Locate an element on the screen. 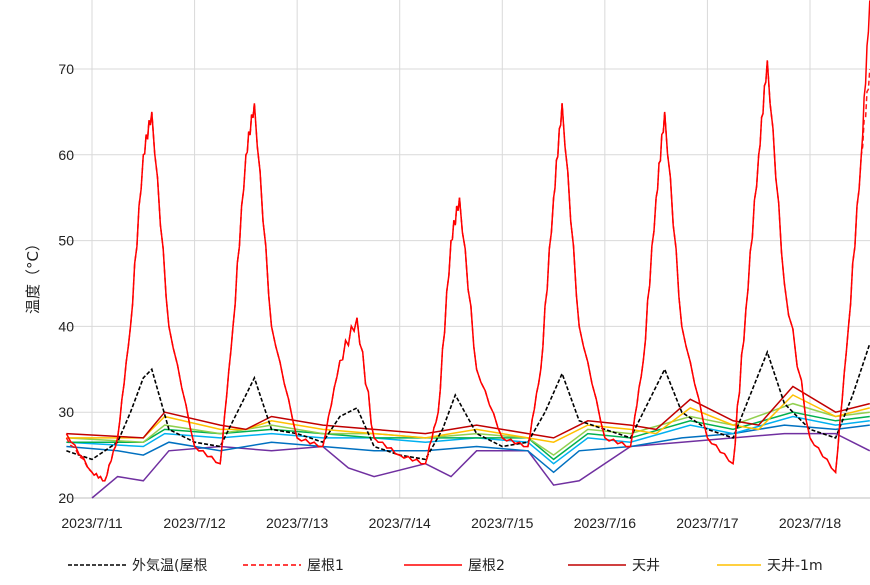 This screenshot has height=585, width=870. y-tick-label: 30 is located at coordinates (66, 412).